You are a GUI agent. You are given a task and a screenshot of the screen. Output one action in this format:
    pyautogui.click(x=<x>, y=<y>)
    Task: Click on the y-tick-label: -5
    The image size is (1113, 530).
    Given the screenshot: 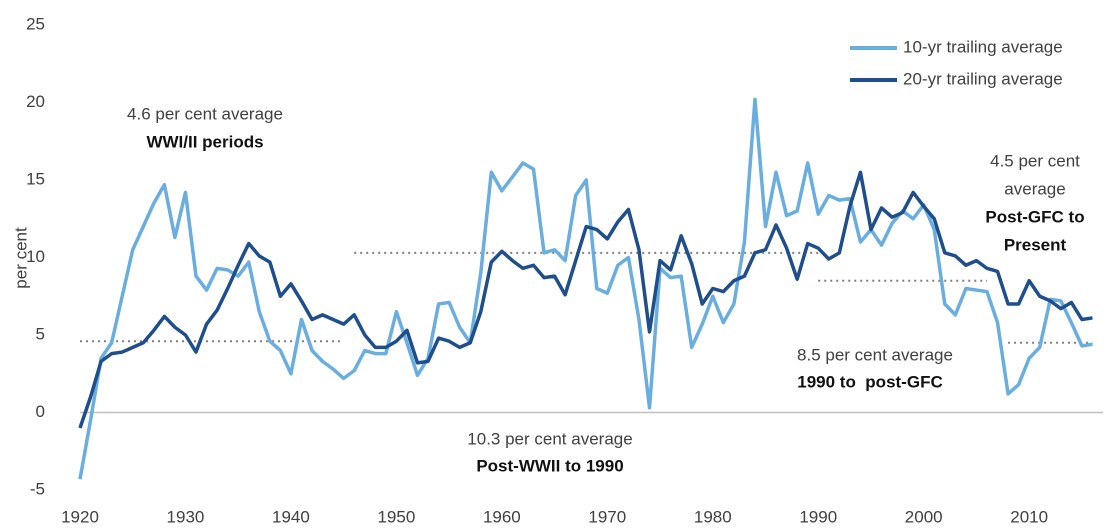 What is the action you would take?
    pyautogui.click(x=37, y=488)
    